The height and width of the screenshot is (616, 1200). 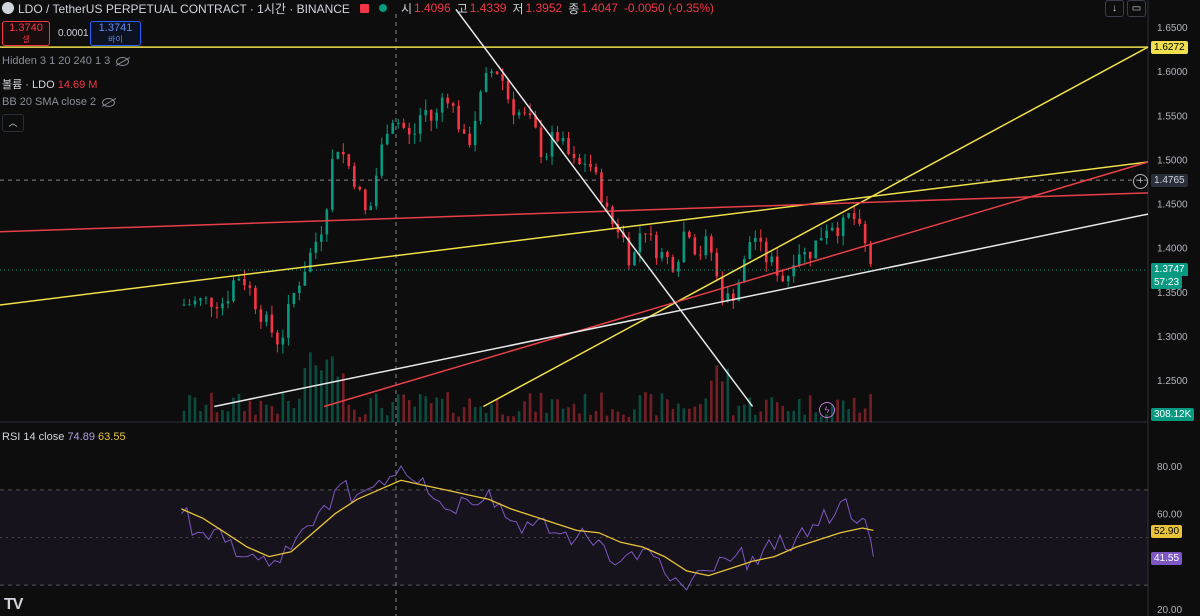 I want to click on buy-button: 1.3741 바이, so click(x=115, y=33).